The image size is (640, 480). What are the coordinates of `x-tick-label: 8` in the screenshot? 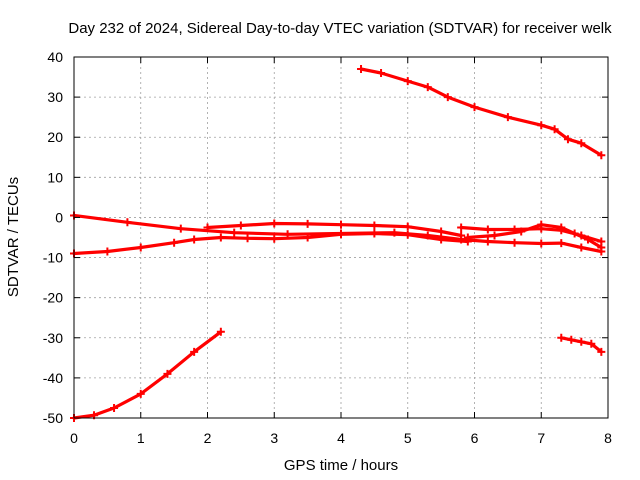 It's located at (608, 438).